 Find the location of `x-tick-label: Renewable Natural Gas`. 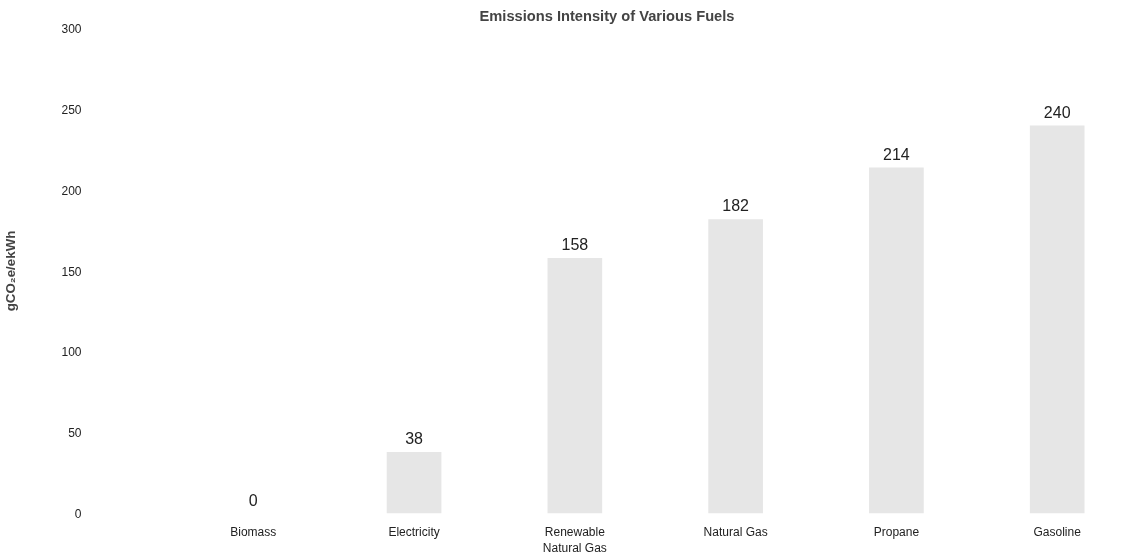

x-tick-label: Renewable Natural Gas is located at coordinates (574, 540).